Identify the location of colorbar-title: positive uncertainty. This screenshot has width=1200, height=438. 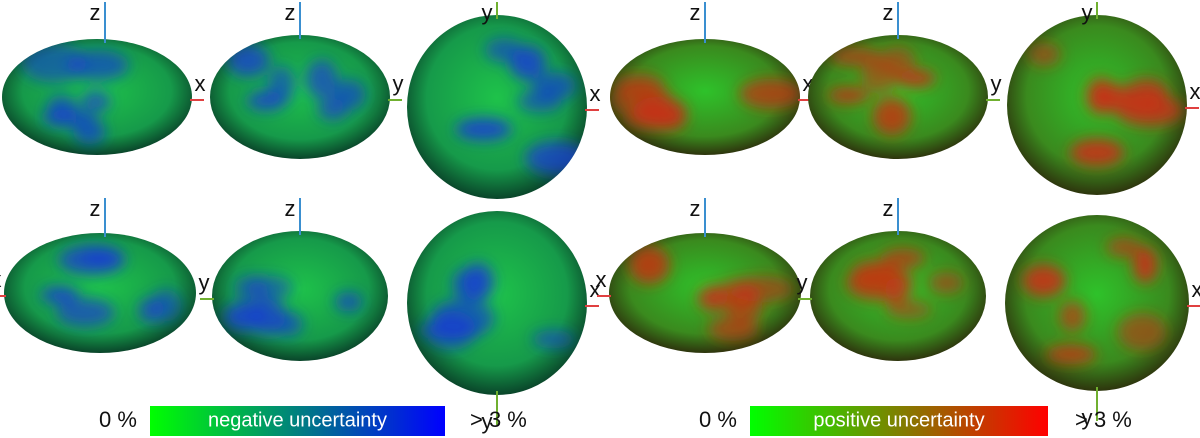
(898, 420).